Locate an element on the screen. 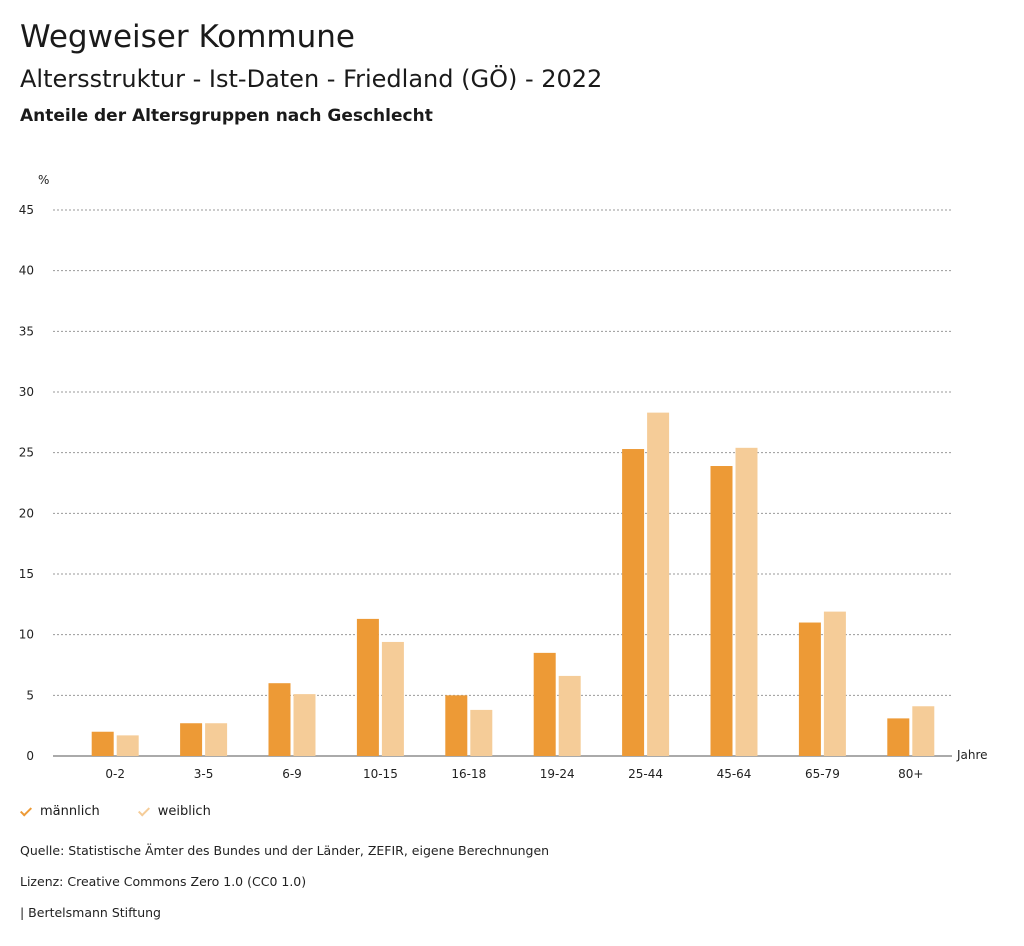 Image resolution: width=1024 pixels, height=946 pixels. y-tick-label: 10 is located at coordinates (26, 635).